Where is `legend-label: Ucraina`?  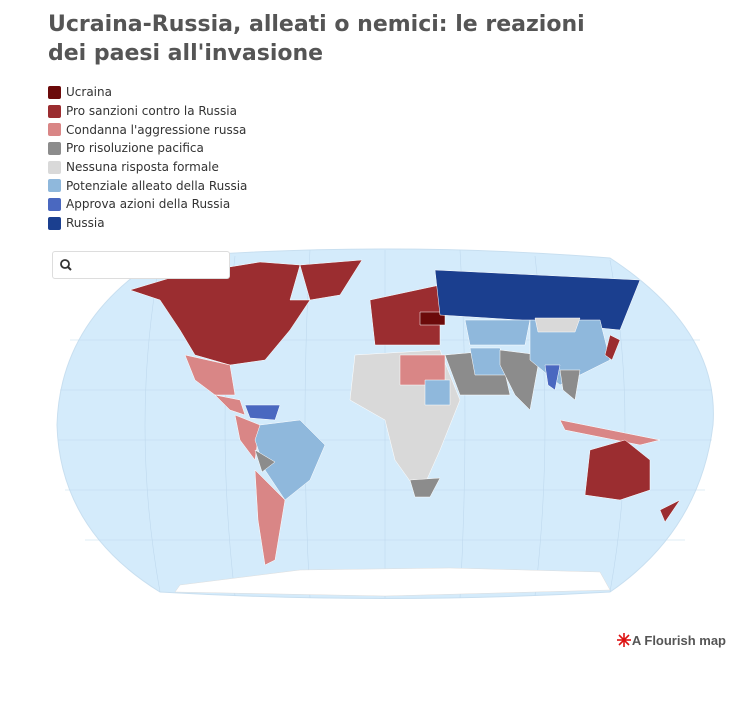 legend-label: Ucraina is located at coordinates (89, 92).